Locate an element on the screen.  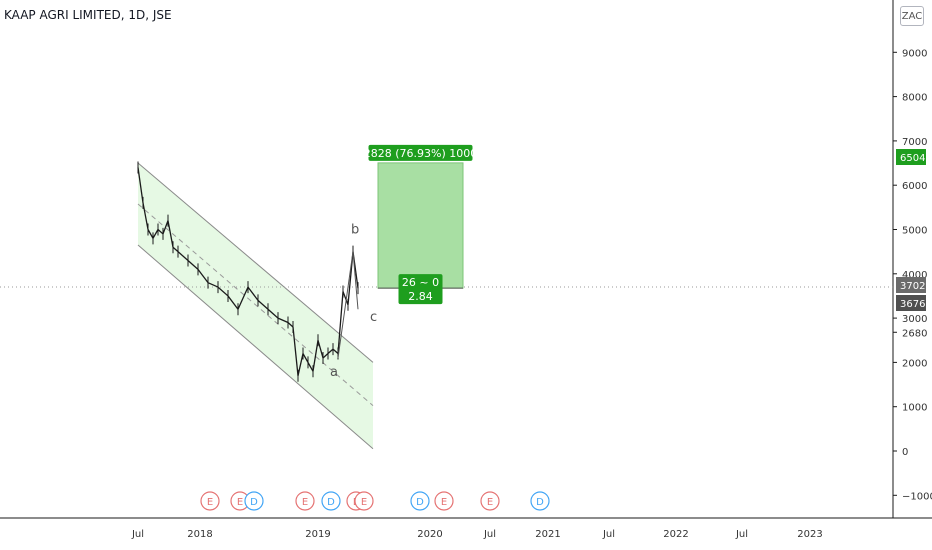
channel-upper-line is located at coordinates (255, 262).